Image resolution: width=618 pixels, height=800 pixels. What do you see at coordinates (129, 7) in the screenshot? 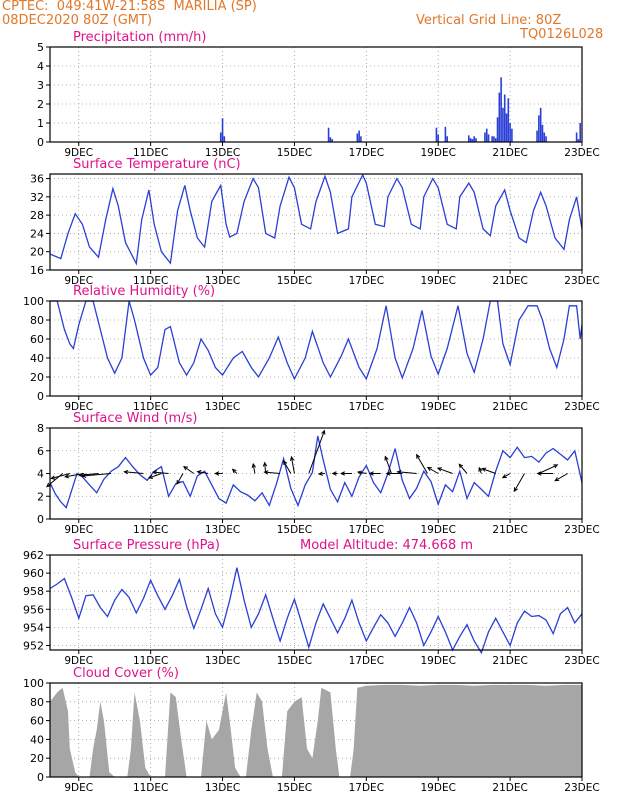
I see `station-header: CPTEC: 049:41W-21:58S MARILIA (SP)` at bounding box center [129, 7].